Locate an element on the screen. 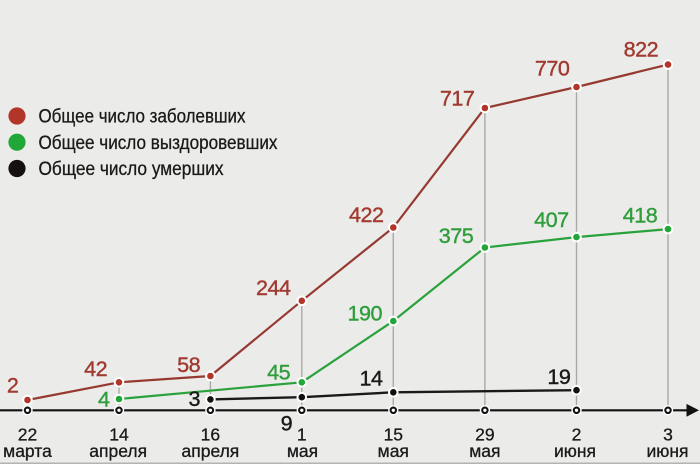 The image size is (700, 464). svg-text: 45 is located at coordinates (279, 372).